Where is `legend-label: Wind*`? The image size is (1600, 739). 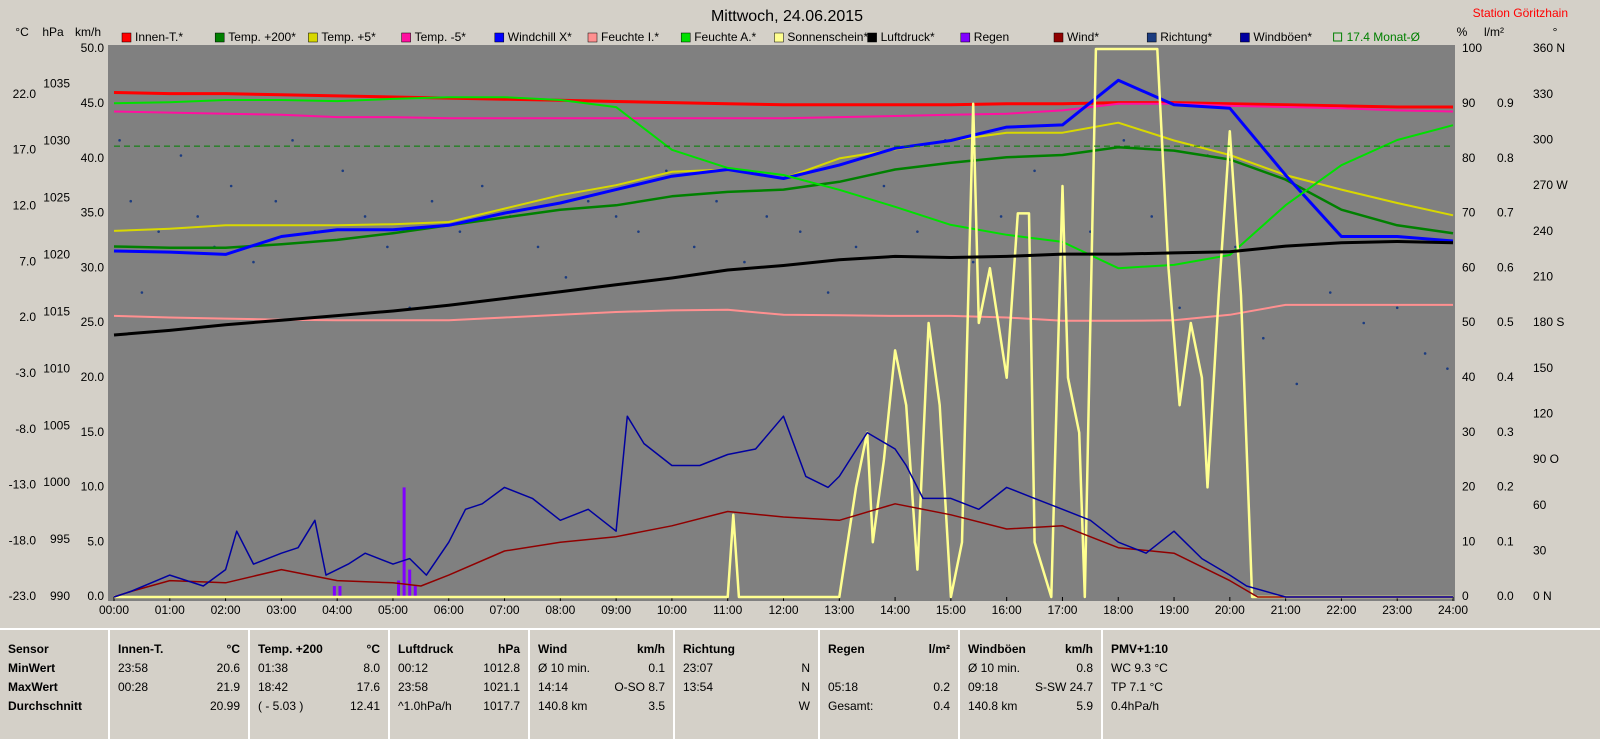 legend-label: Wind* is located at coordinates (1083, 37).